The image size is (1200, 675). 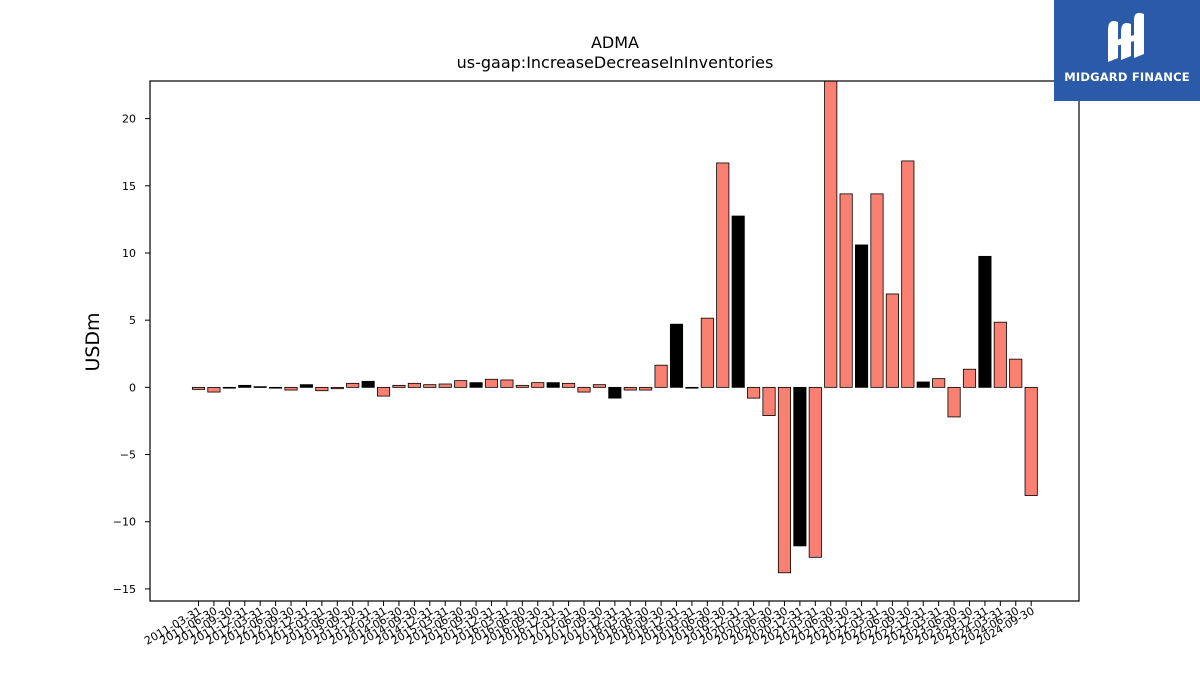 What do you see at coordinates (131, 354) in the screenshot?
I see `y-axis: −15 −10 −5 0 5 10 15 20` at bounding box center [131, 354].